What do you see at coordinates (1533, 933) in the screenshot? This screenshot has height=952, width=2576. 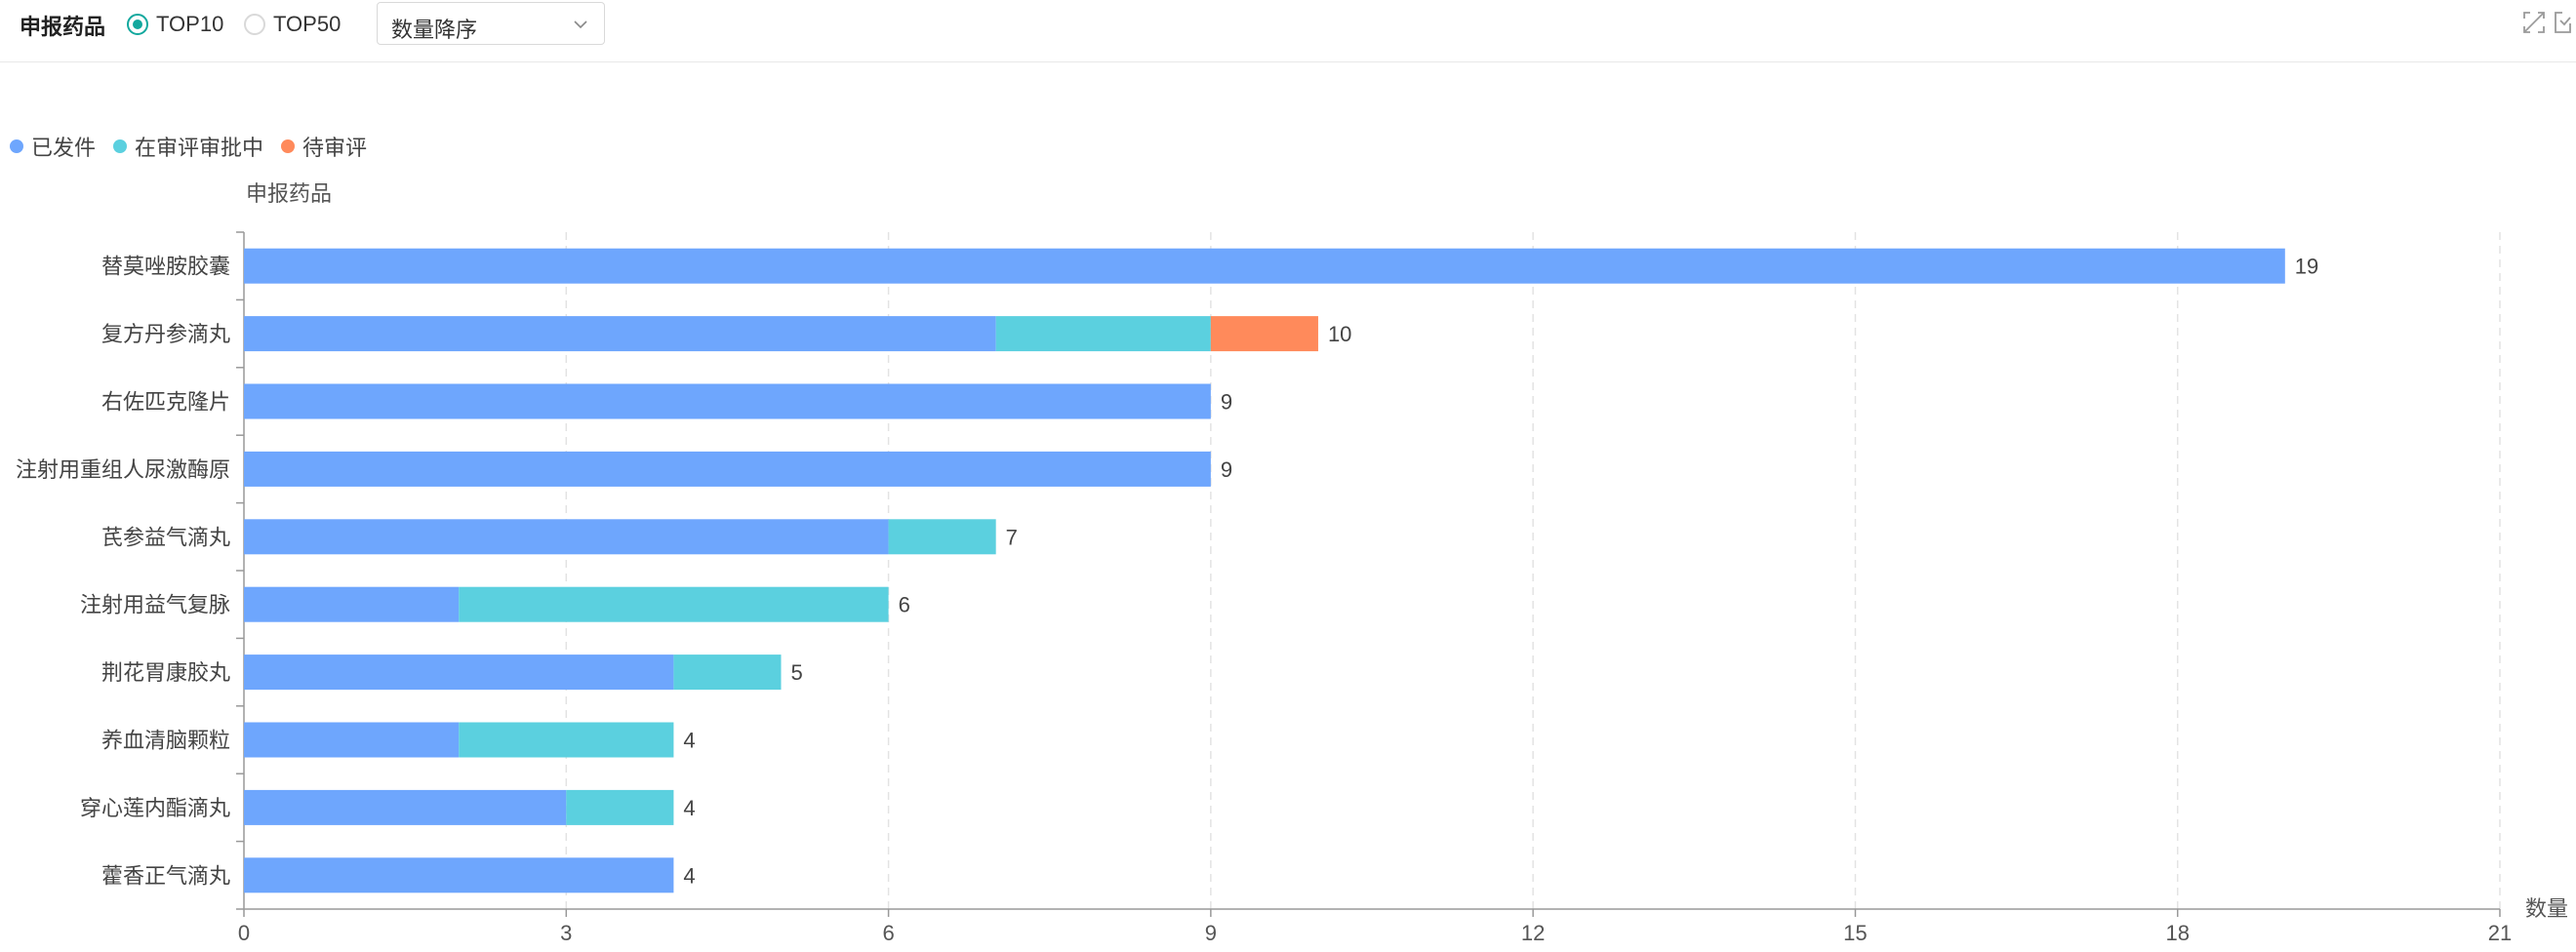 I see `x-tick-label: 12` at bounding box center [1533, 933].